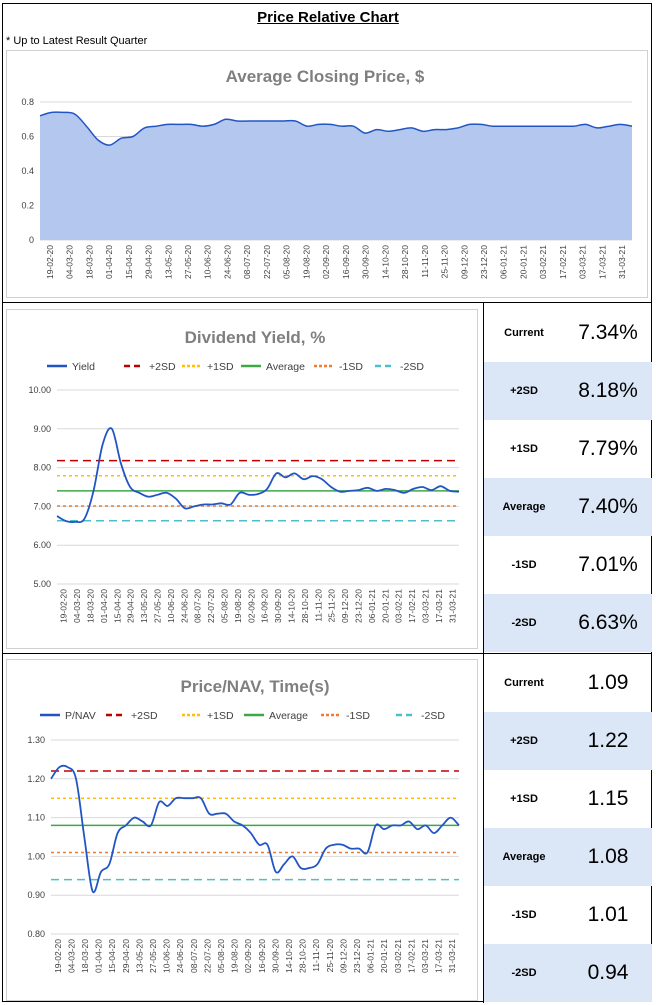  I want to click on chart-title: Average Closing Price, $, so click(325, 76).